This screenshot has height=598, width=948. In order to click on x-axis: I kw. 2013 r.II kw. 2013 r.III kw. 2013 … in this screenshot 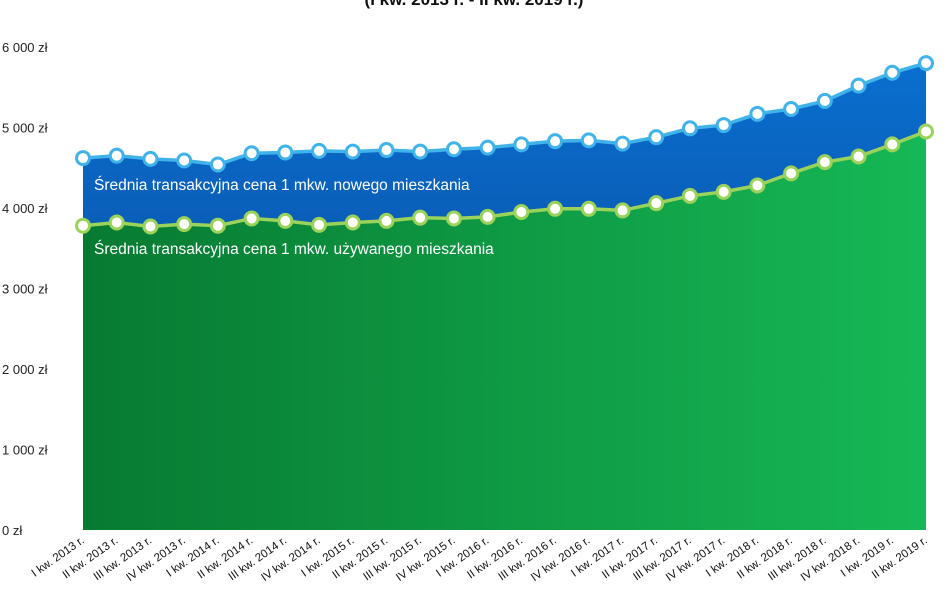, I will do `click(480, 559)`.